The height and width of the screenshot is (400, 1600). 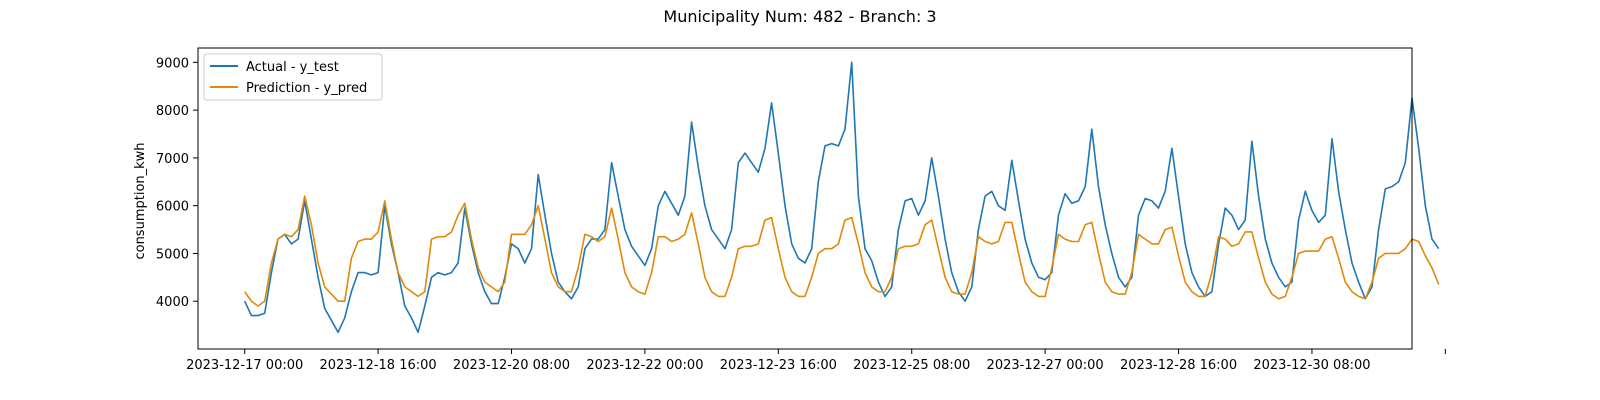 What do you see at coordinates (306, 88) in the screenshot?
I see `legend-label: Prediction - y_pred` at bounding box center [306, 88].